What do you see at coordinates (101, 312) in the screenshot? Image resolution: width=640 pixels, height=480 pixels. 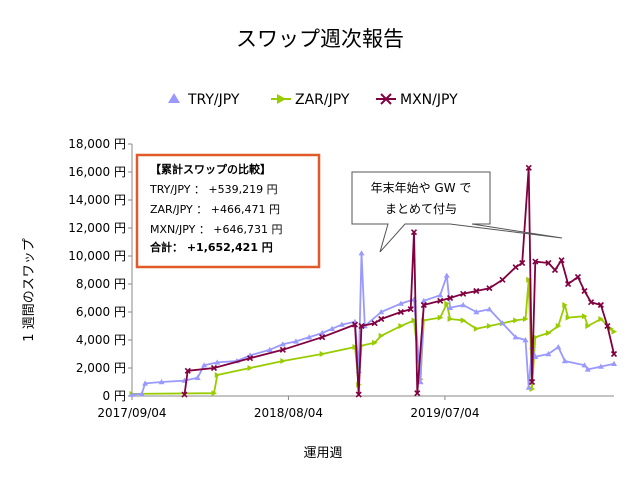 I see `y-tick-label: 6,000 円` at bounding box center [101, 312].